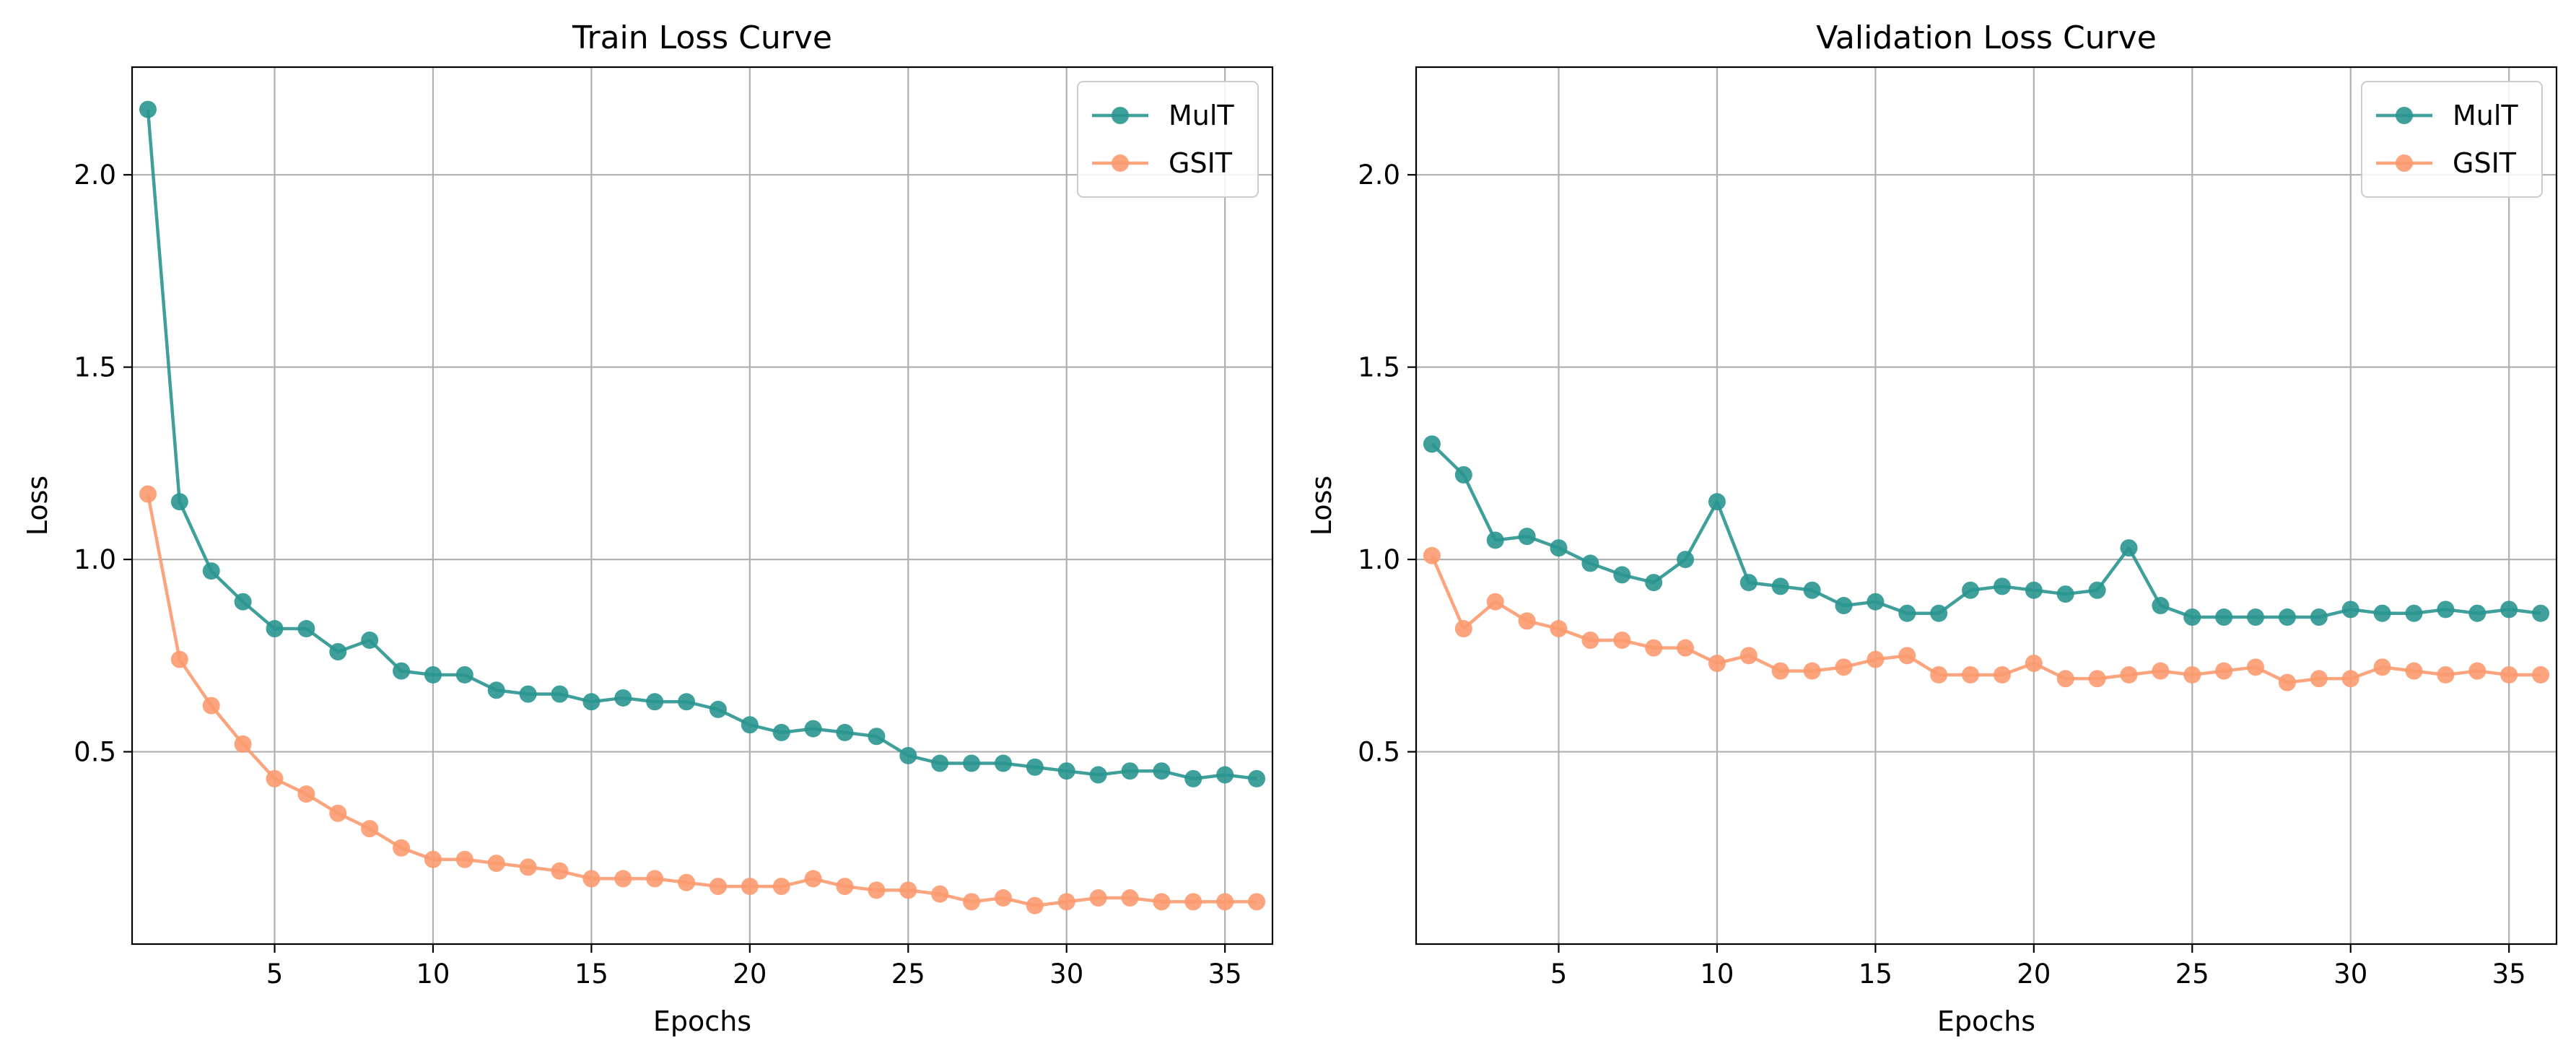  I want to click on y-axis-label: Loss, so click(1321, 506).